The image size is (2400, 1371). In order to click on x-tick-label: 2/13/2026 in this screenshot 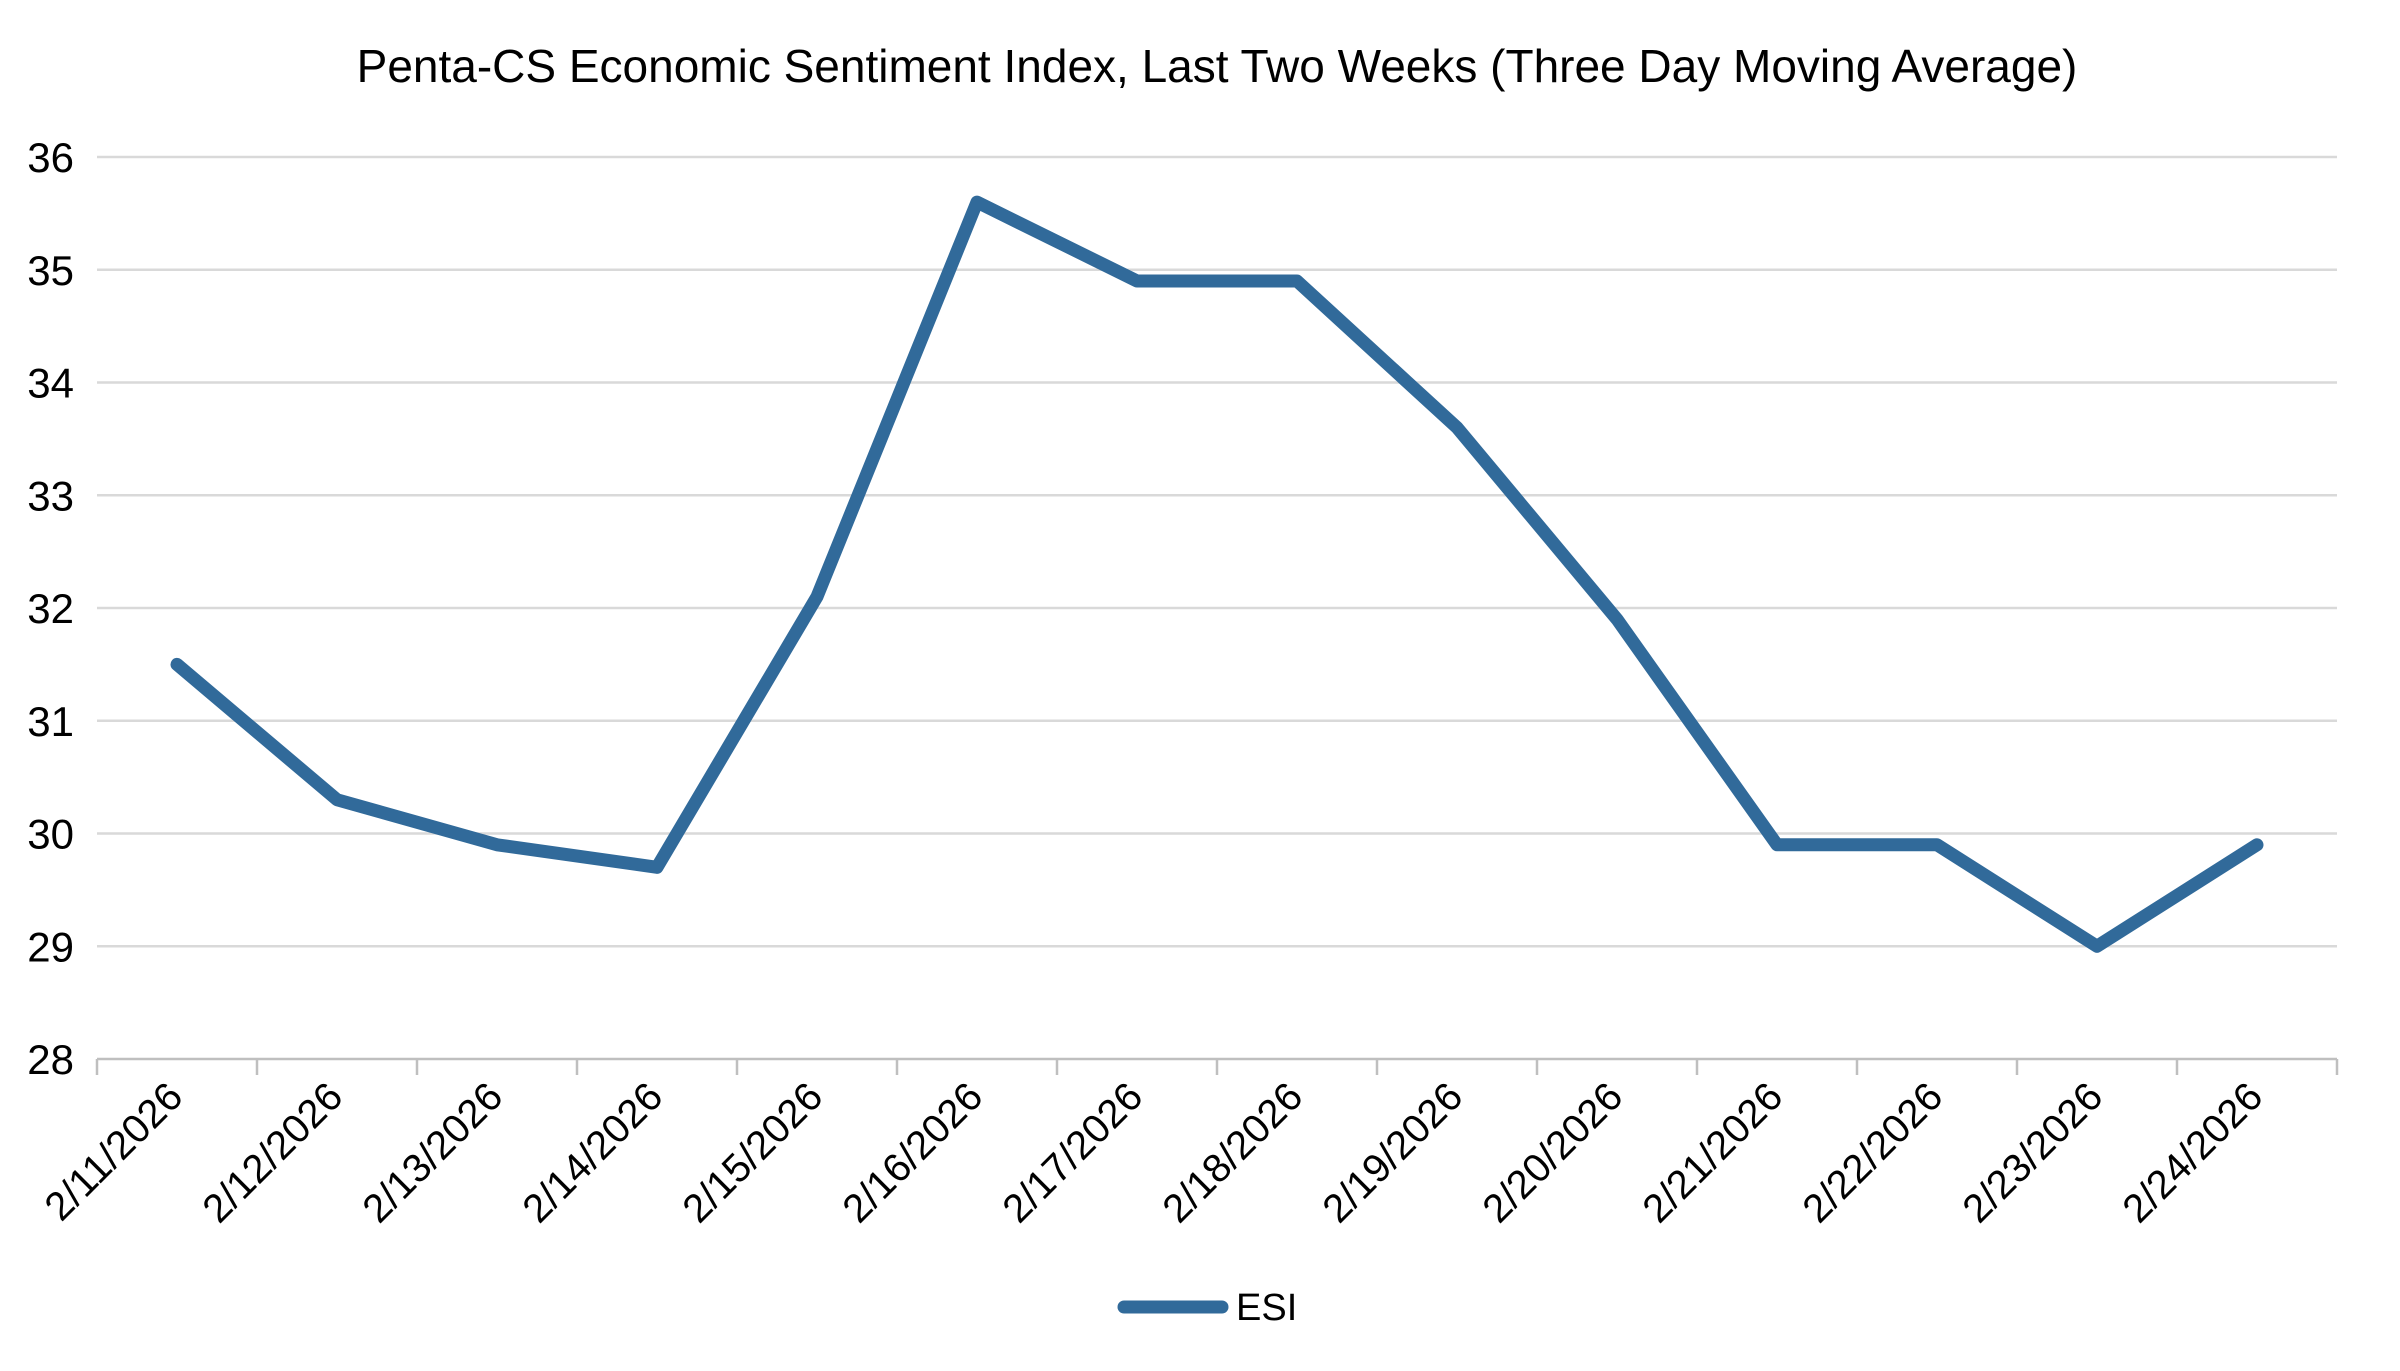, I will do `click(432, 1152)`.